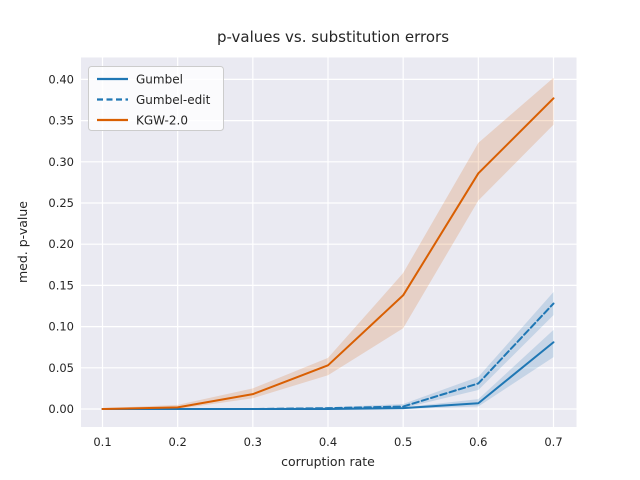 This screenshot has height=480, width=640. Describe the element at coordinates (61, 409) in the screenshot. I see `y-tick-label: 0.00` at that location.